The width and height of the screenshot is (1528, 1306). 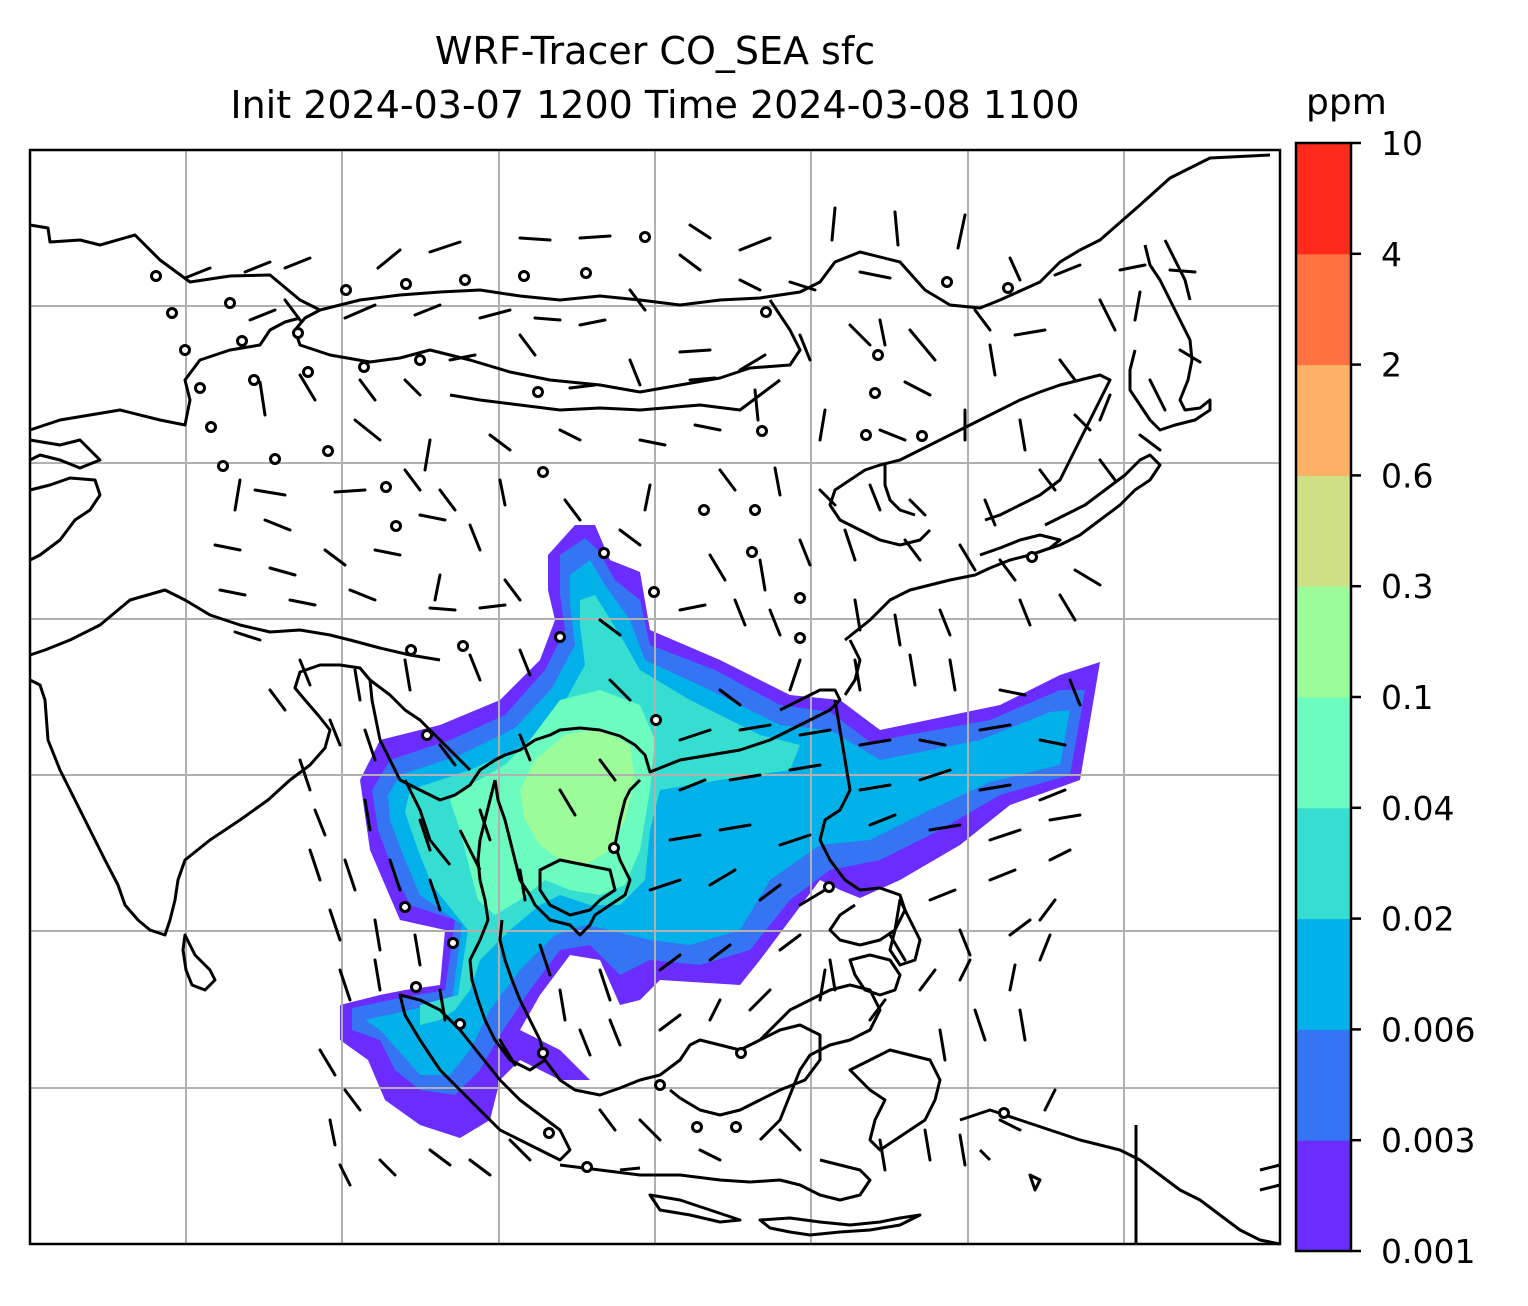 I want to click on colorbar-tick-label: 0.001, so click(x=1428, y=1251).